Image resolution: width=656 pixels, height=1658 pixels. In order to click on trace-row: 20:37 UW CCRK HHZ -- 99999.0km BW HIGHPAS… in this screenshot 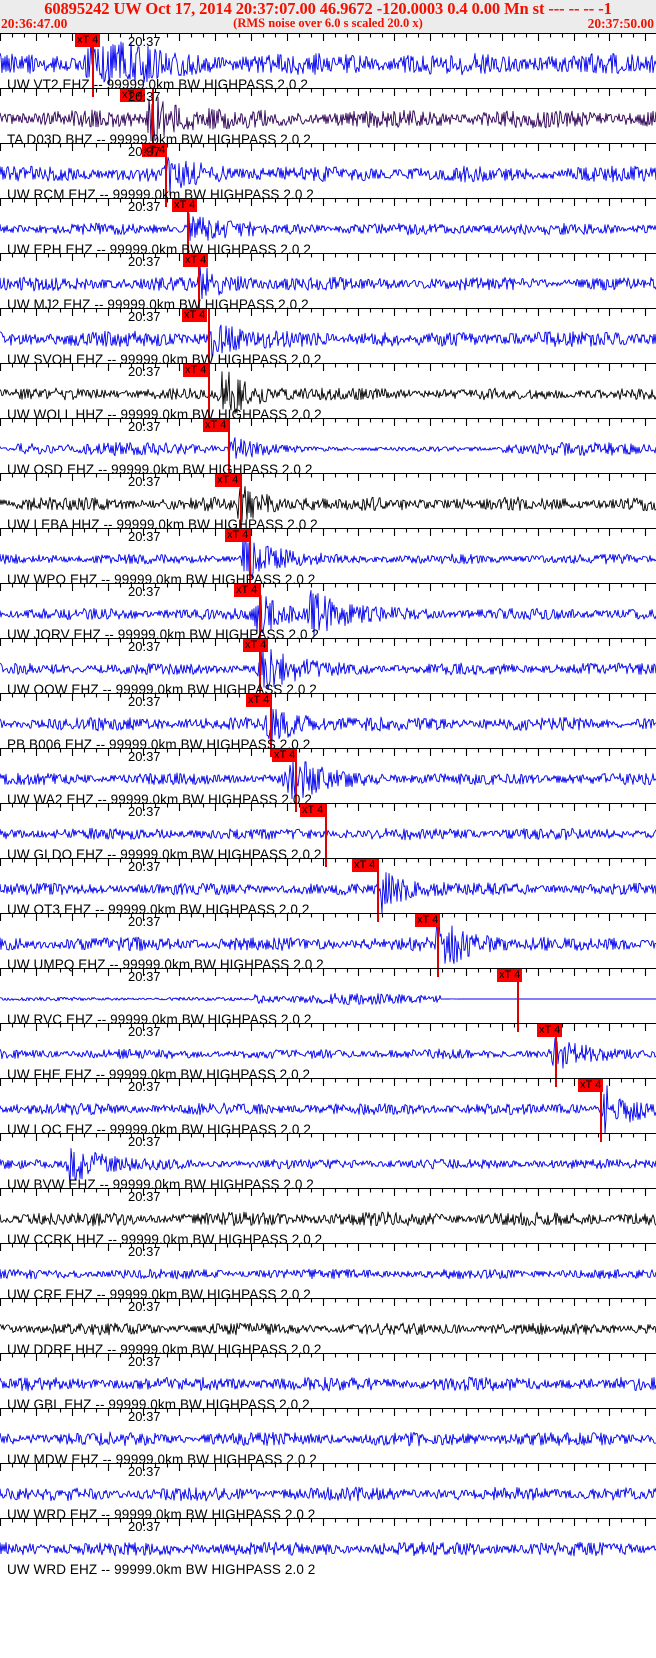, I will do `click(328, 1217)`.